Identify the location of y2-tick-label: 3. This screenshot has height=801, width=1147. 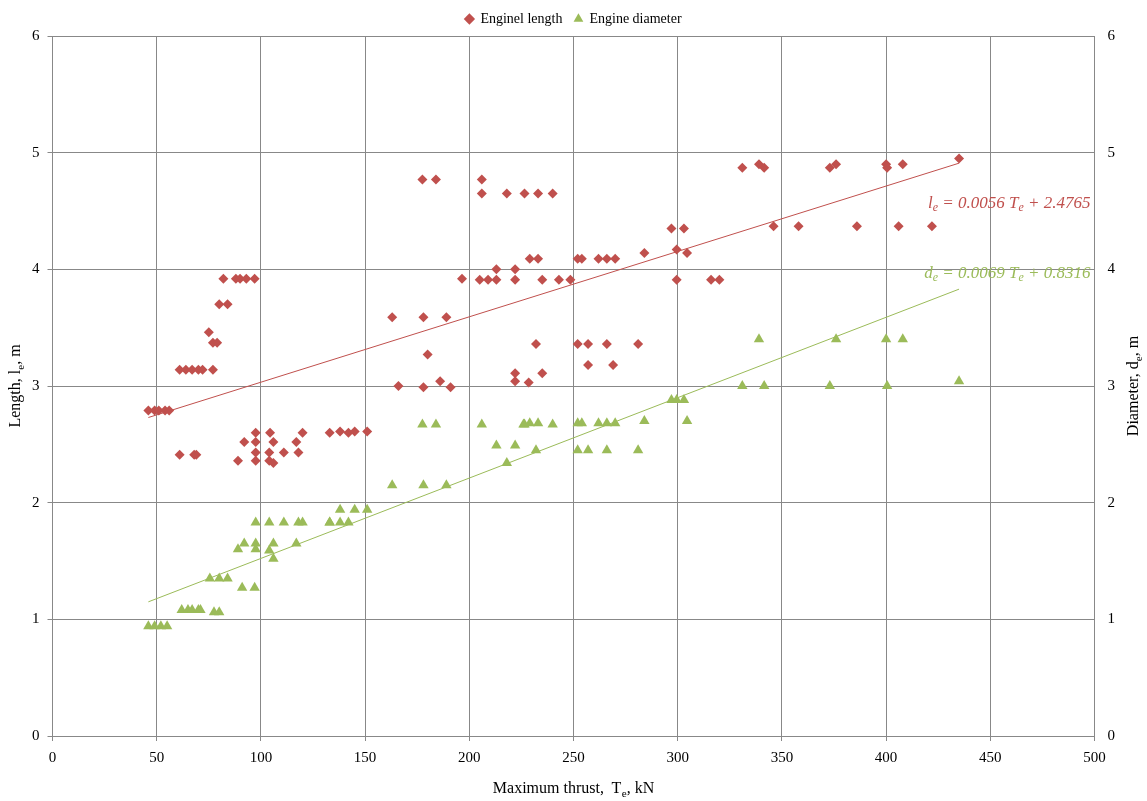
(1111, 384).